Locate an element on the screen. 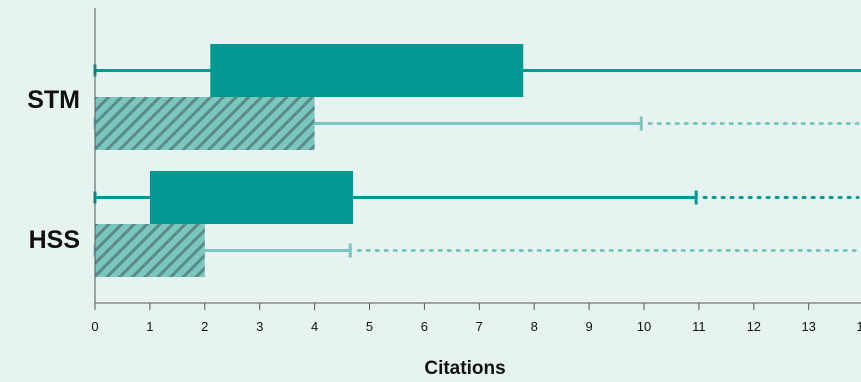  x-tick-label-13: 13 is located at coordinates (808, 326).